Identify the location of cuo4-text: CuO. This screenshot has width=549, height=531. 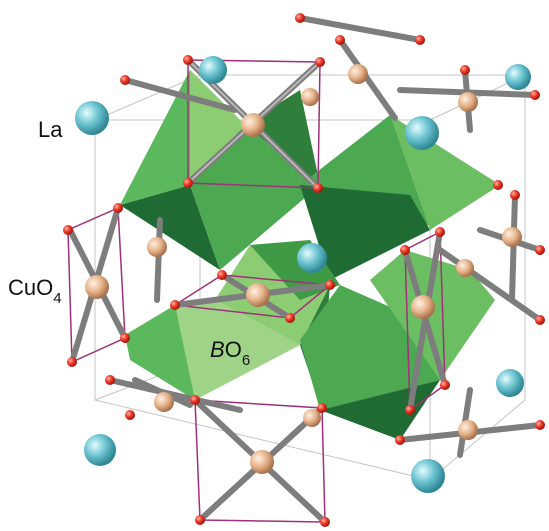
(30, 287).